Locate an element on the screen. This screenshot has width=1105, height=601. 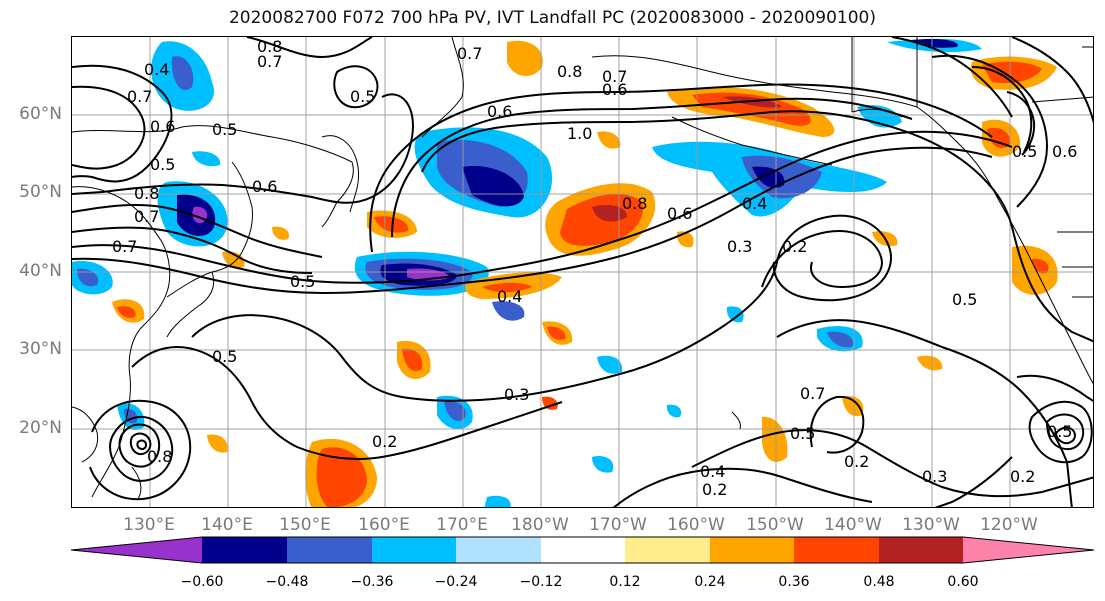
colorbar-tick-label: −0.48 is located at coordinates (287, 582).